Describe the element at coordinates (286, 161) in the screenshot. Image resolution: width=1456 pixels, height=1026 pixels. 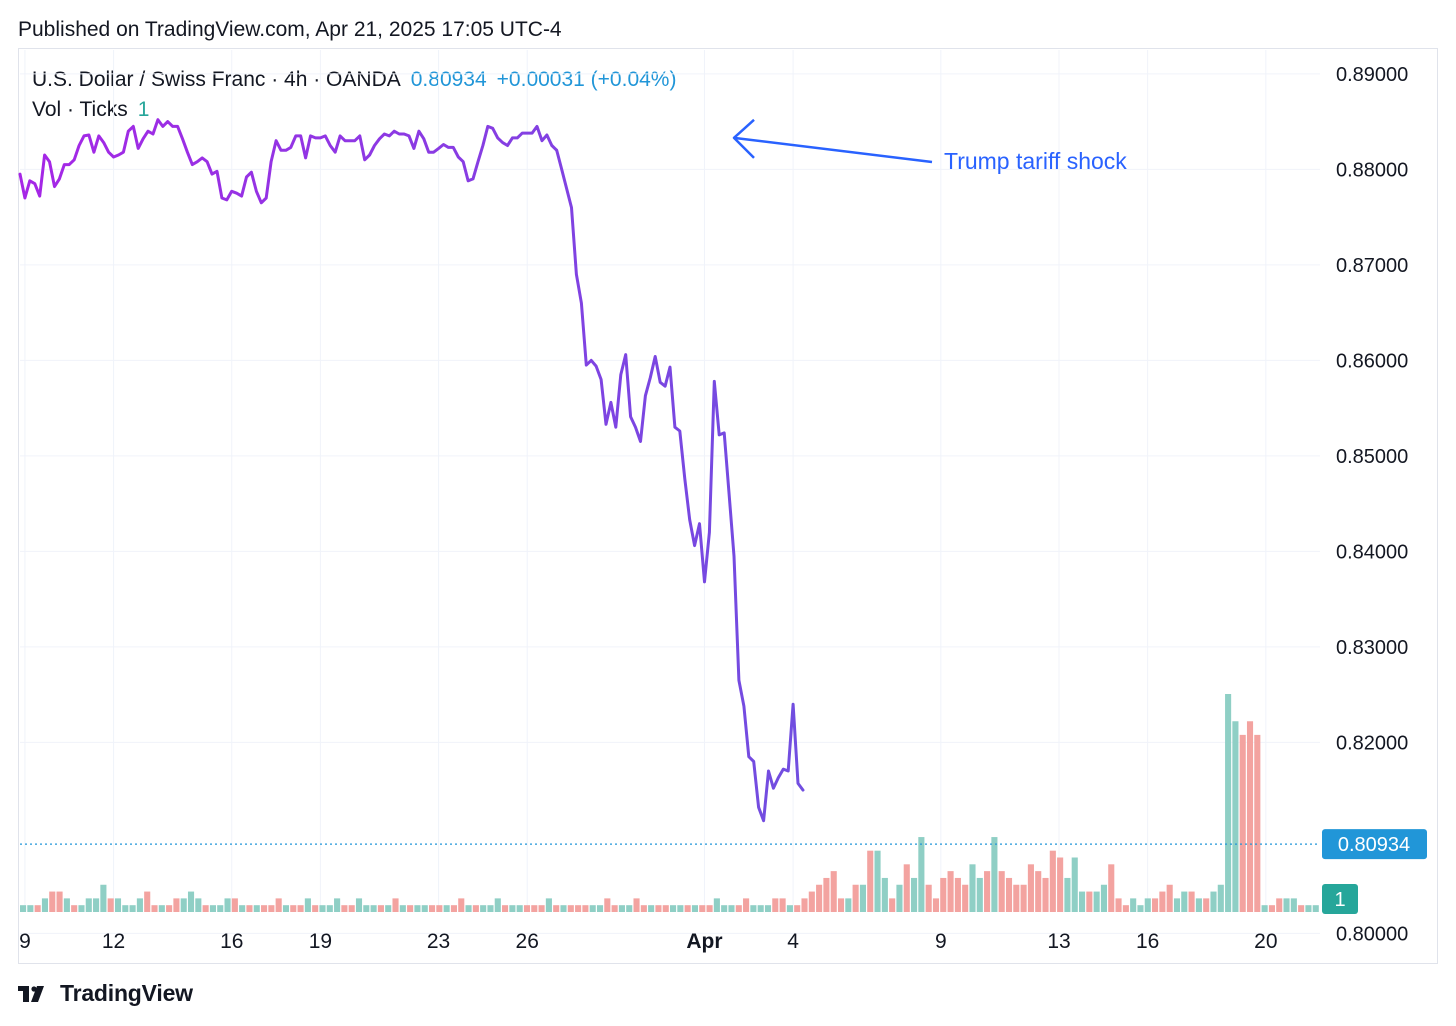
I see `price-line-series` at that location.